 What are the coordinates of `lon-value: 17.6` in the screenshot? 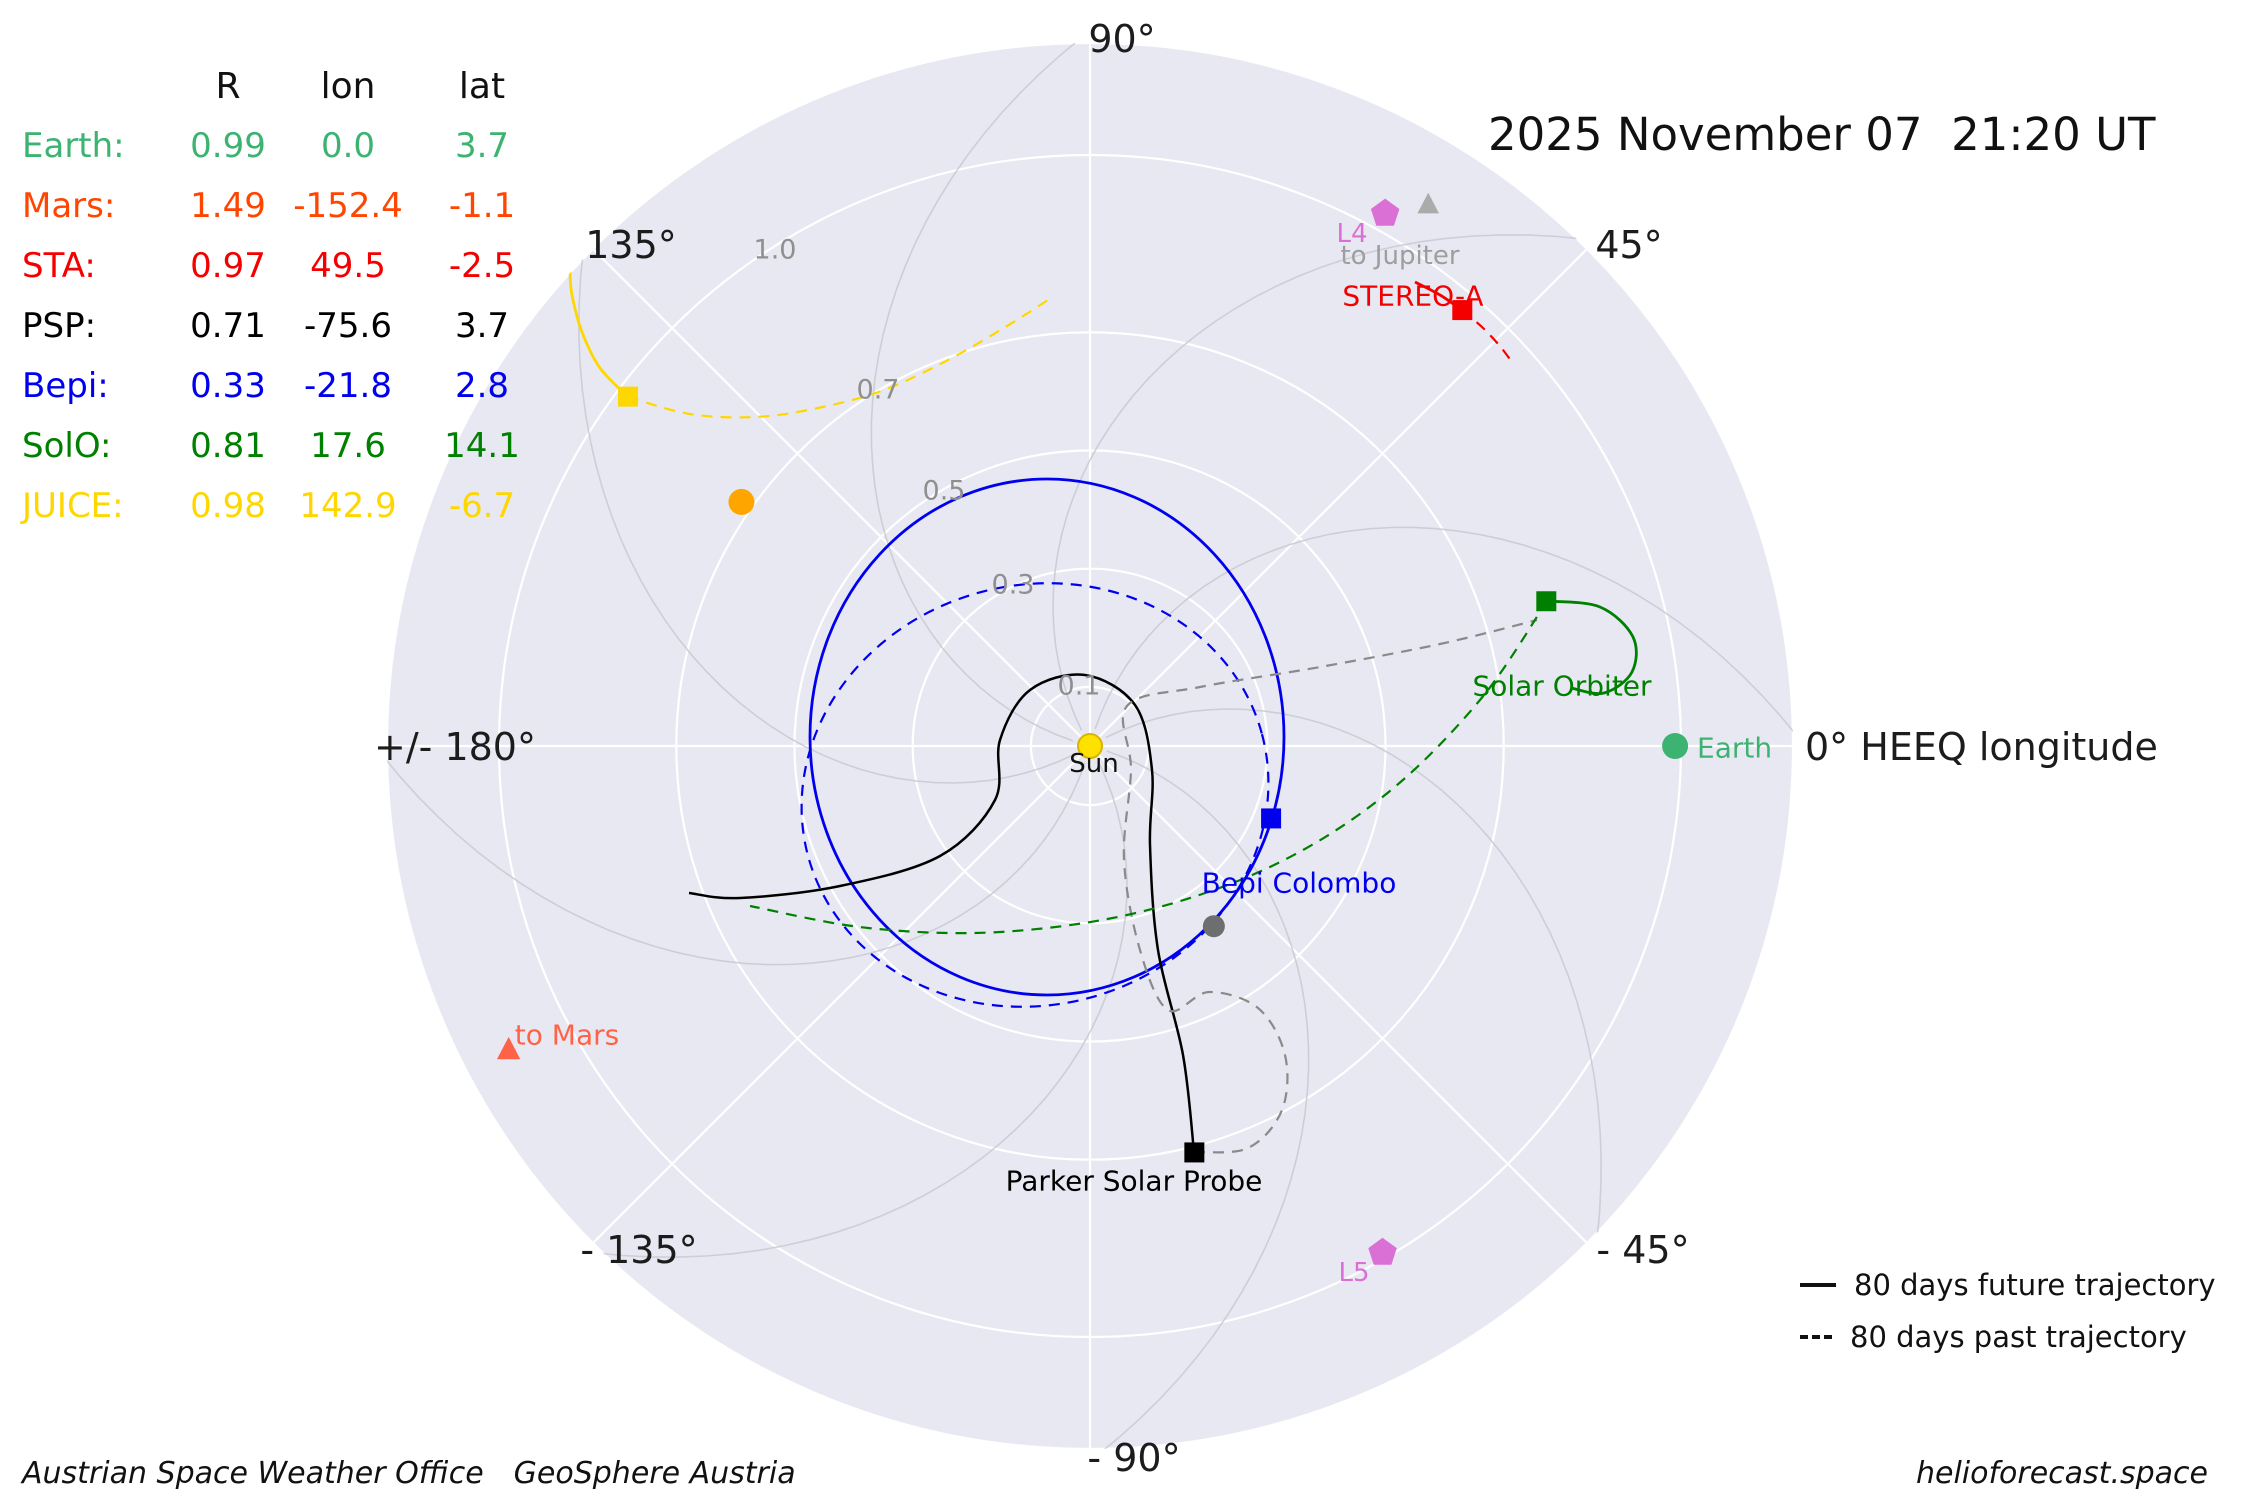 It's located at (348, 446).